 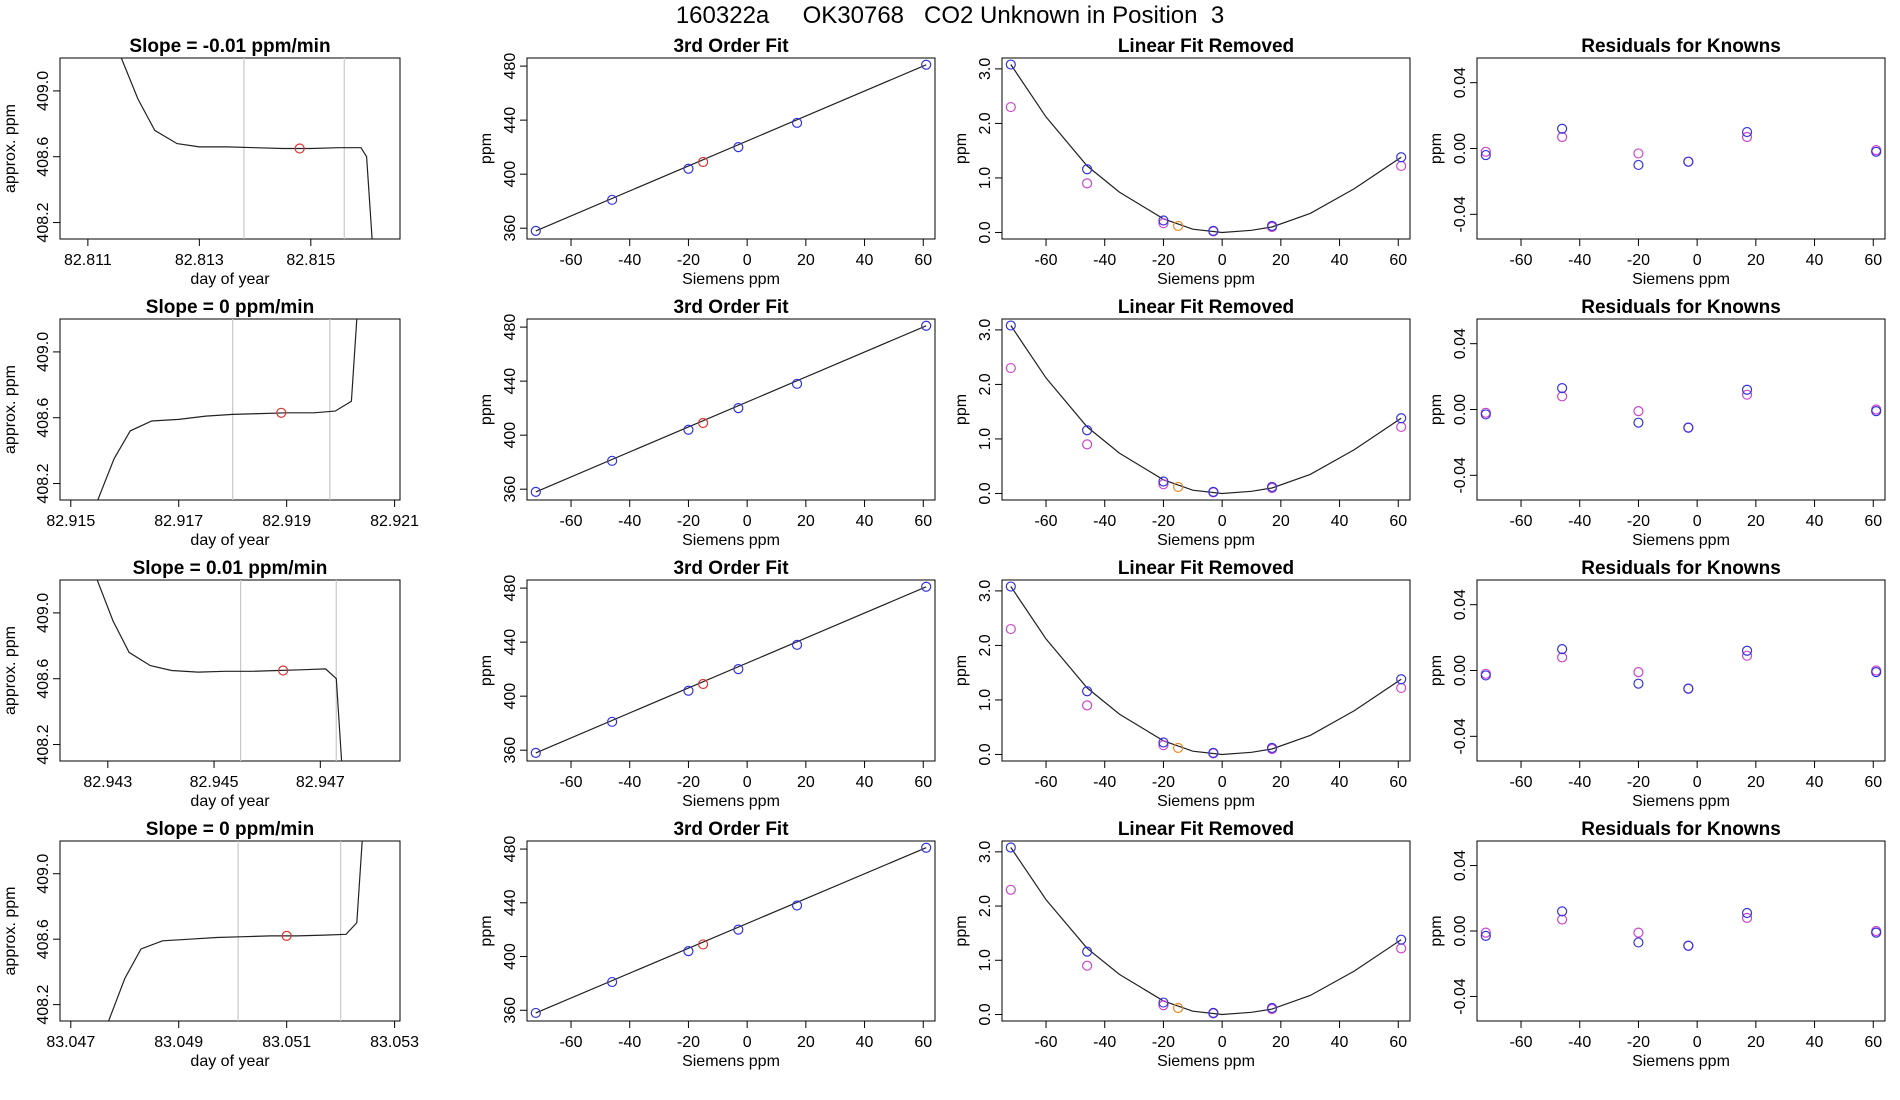 I want to click on x-tick-label-r2c2: 60, so click(x=1398, y=782).